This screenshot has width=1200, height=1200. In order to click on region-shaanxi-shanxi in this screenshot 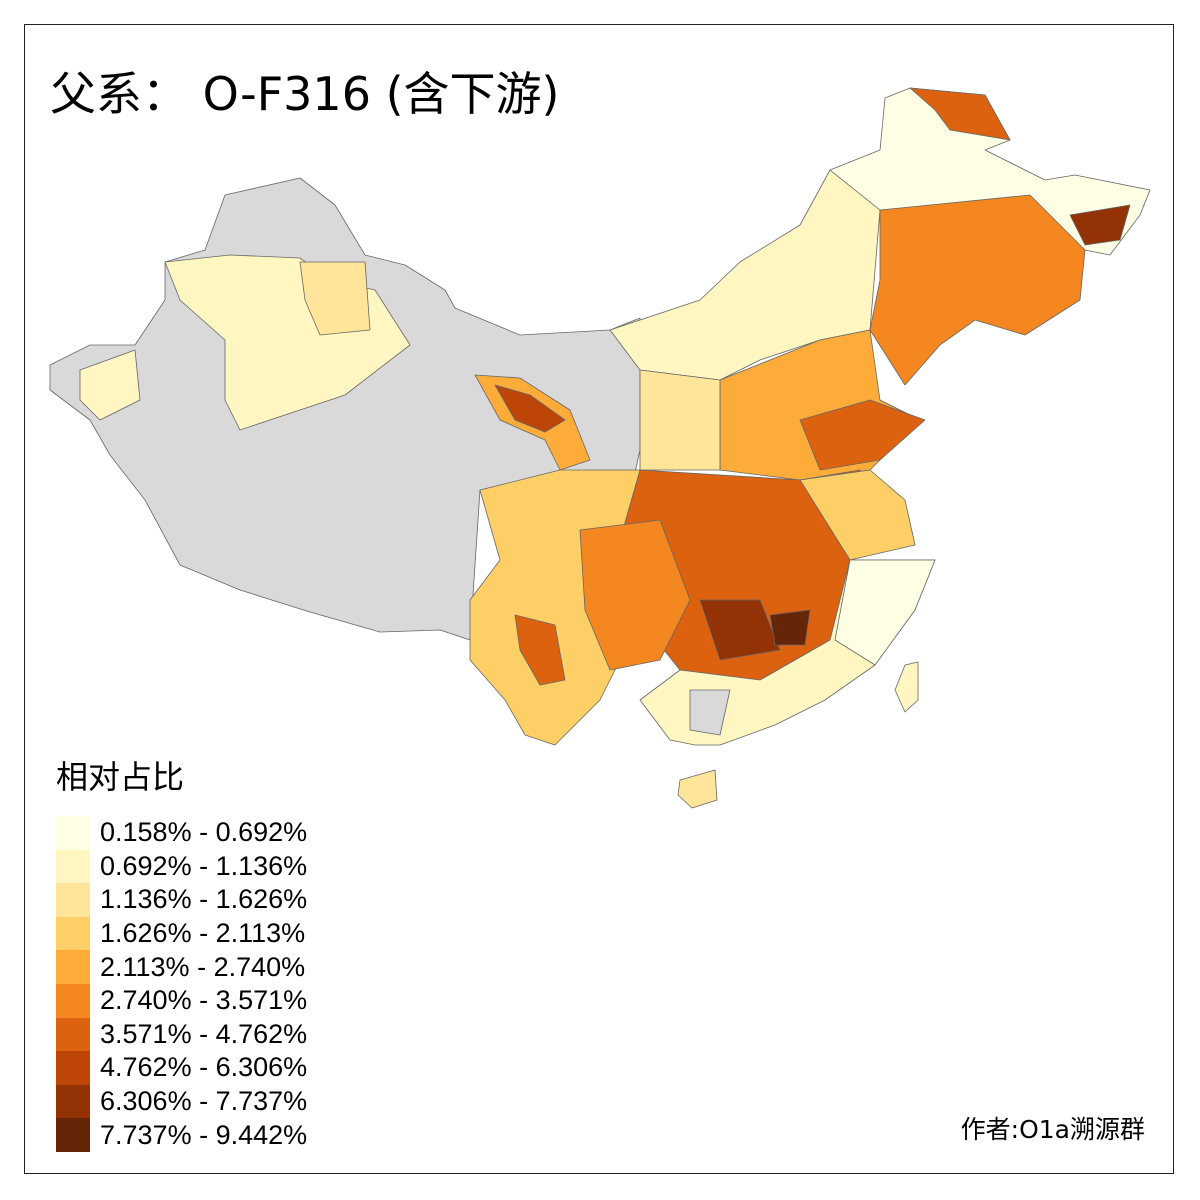, I will do `click(680, 420)`.